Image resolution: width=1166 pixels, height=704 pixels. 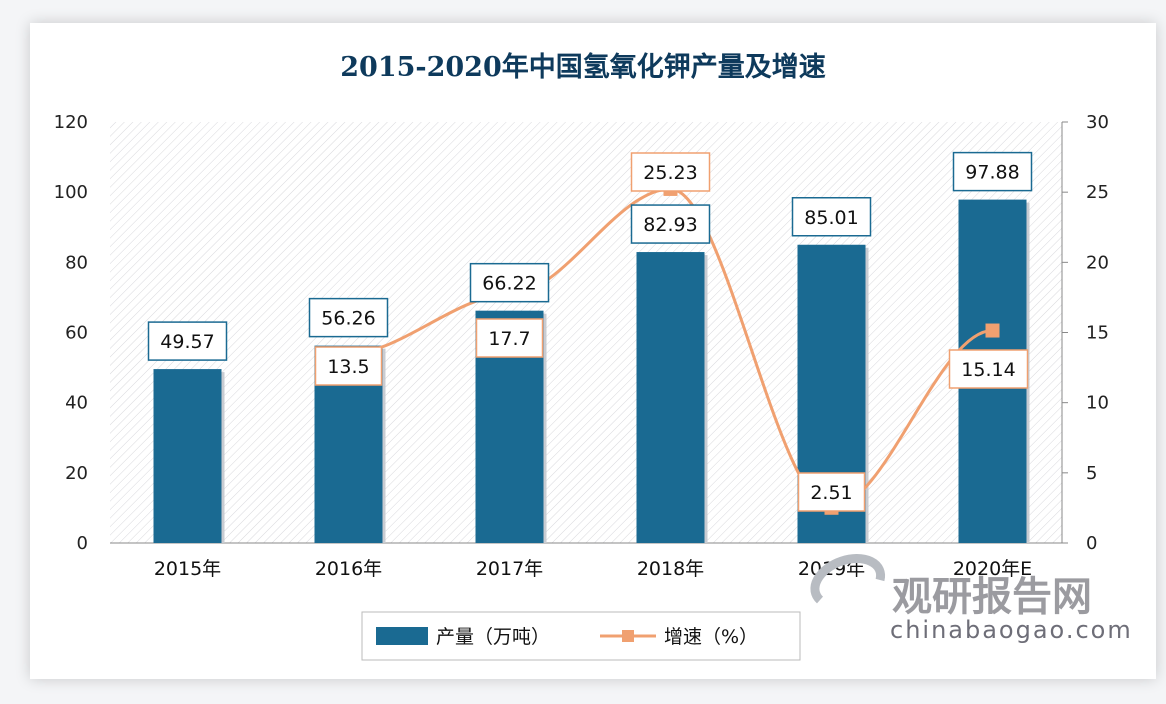 I want to click on line-data-label: 2.51, so click(x=831, y=493).